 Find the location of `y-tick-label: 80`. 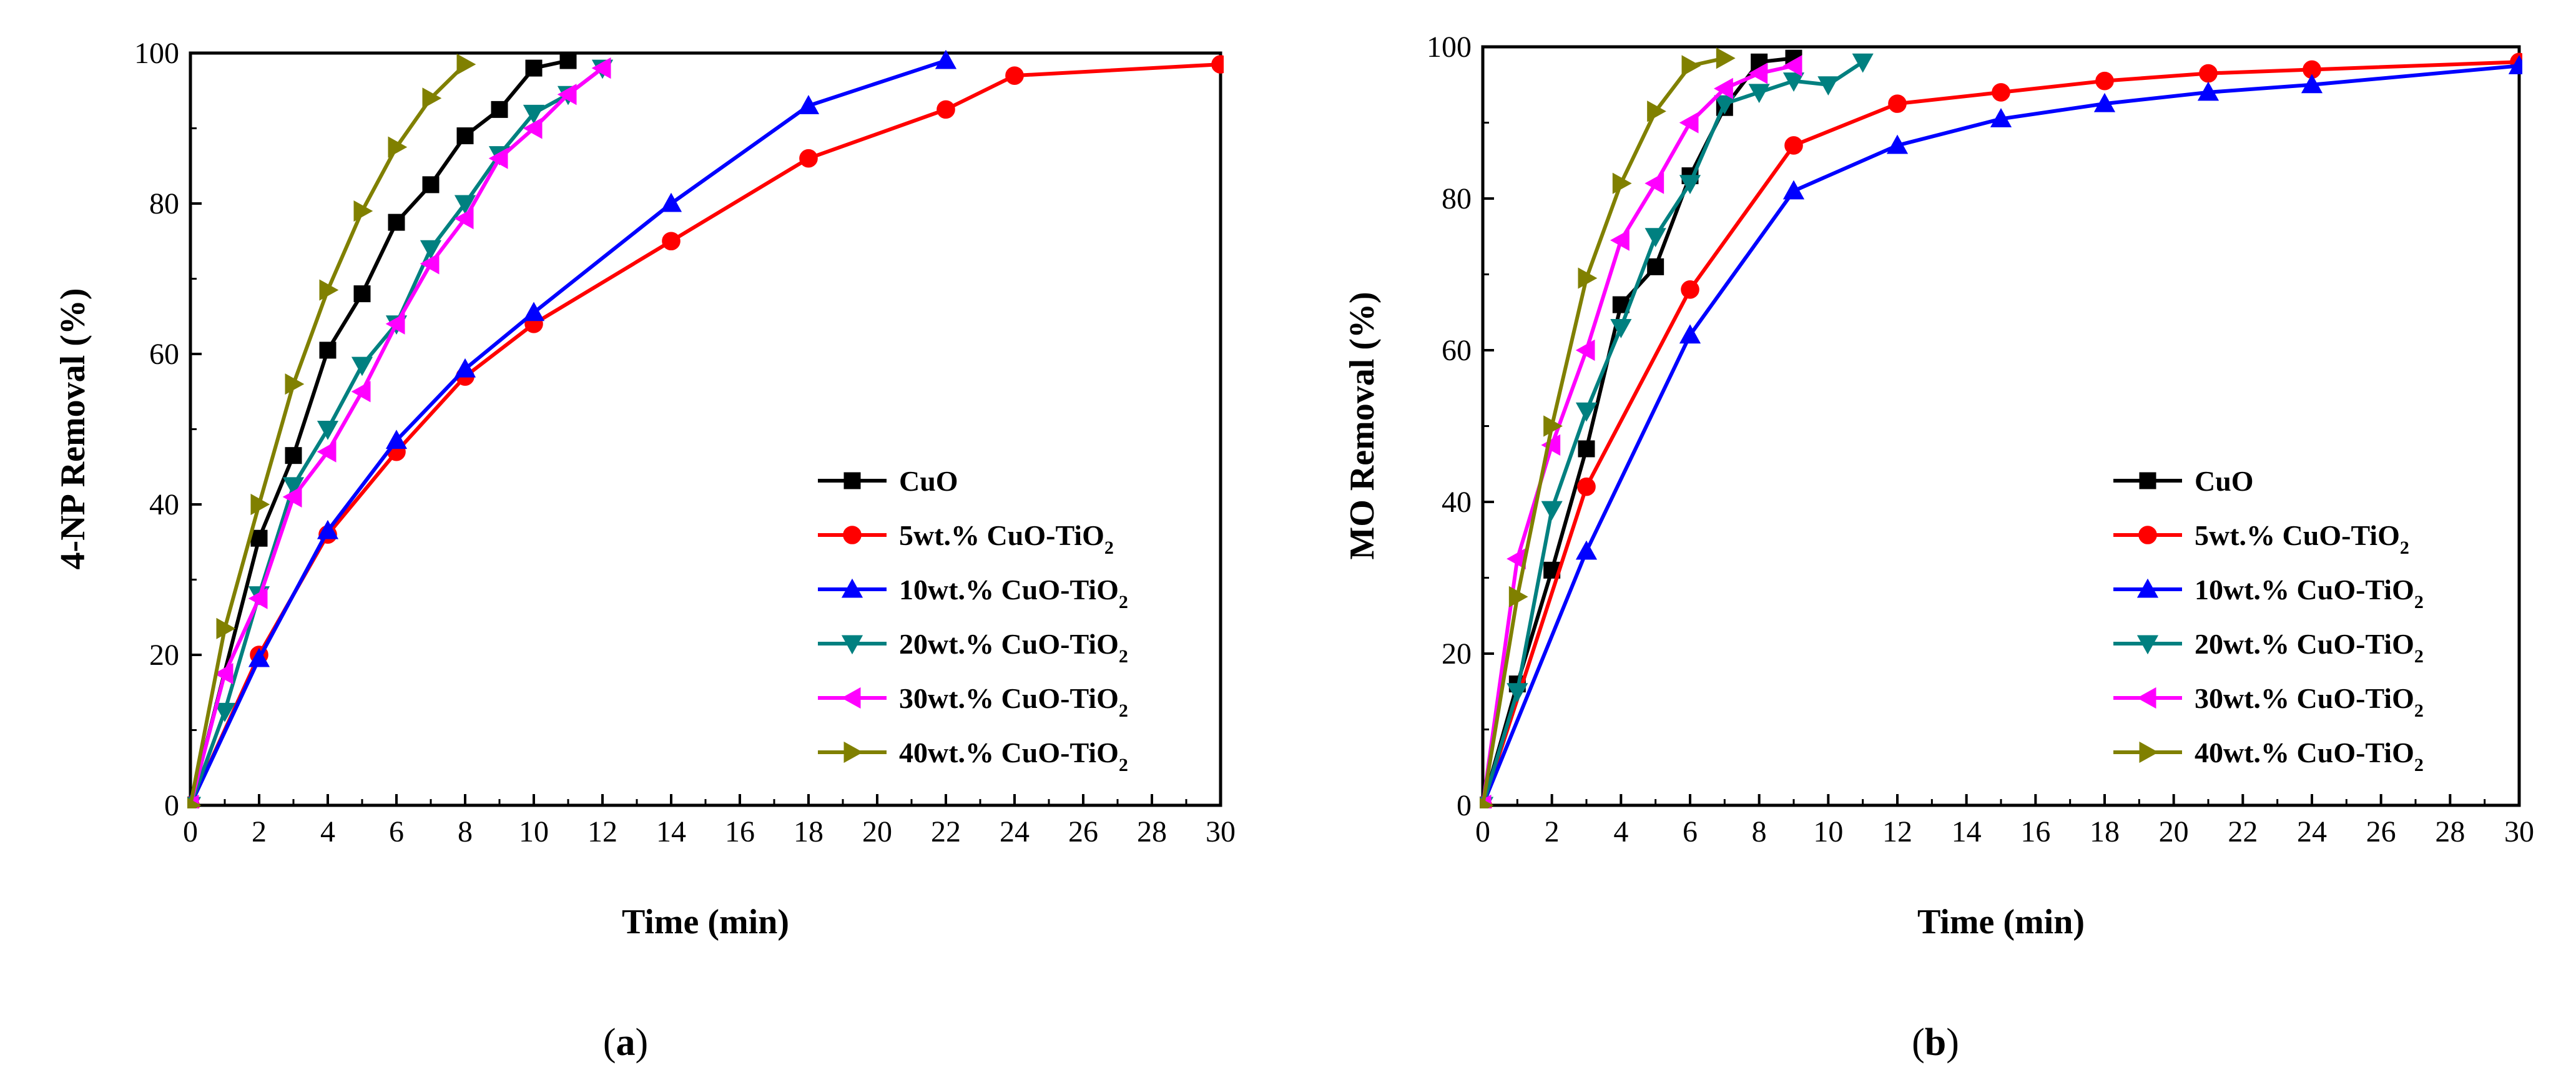

y-tick-label: 80 is located at coordinates (1457, 198).